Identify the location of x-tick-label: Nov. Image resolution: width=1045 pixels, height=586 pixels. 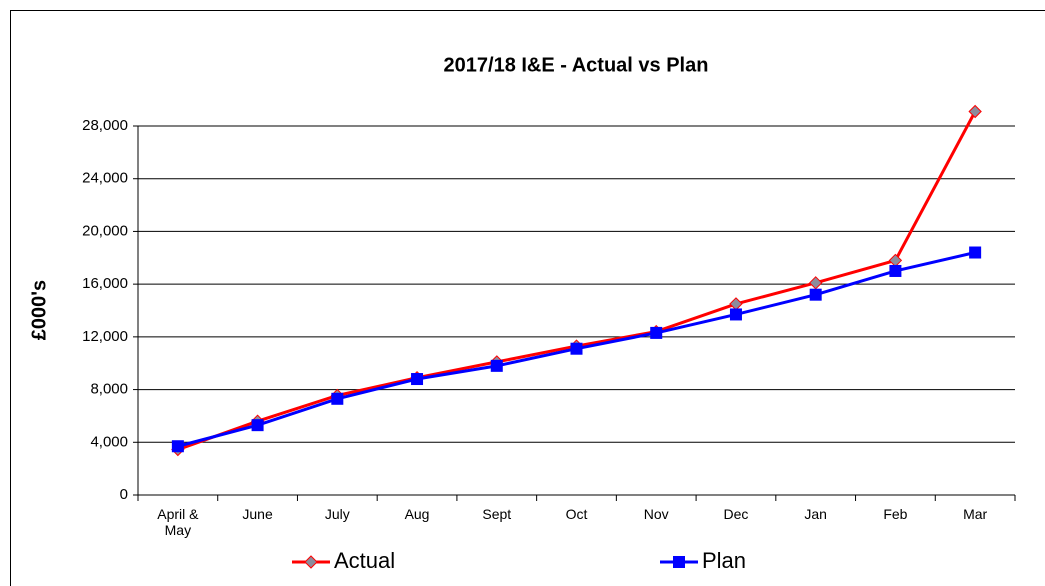
(656, 514).